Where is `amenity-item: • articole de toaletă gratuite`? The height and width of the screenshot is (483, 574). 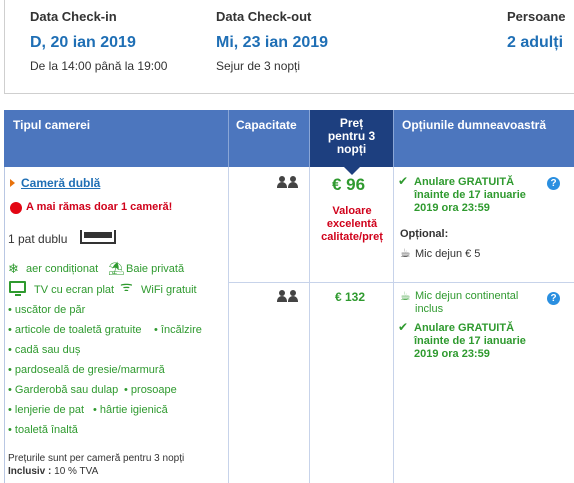
amenity-item: • articole de toaletă gratuite is located at coordinates (75, 330).